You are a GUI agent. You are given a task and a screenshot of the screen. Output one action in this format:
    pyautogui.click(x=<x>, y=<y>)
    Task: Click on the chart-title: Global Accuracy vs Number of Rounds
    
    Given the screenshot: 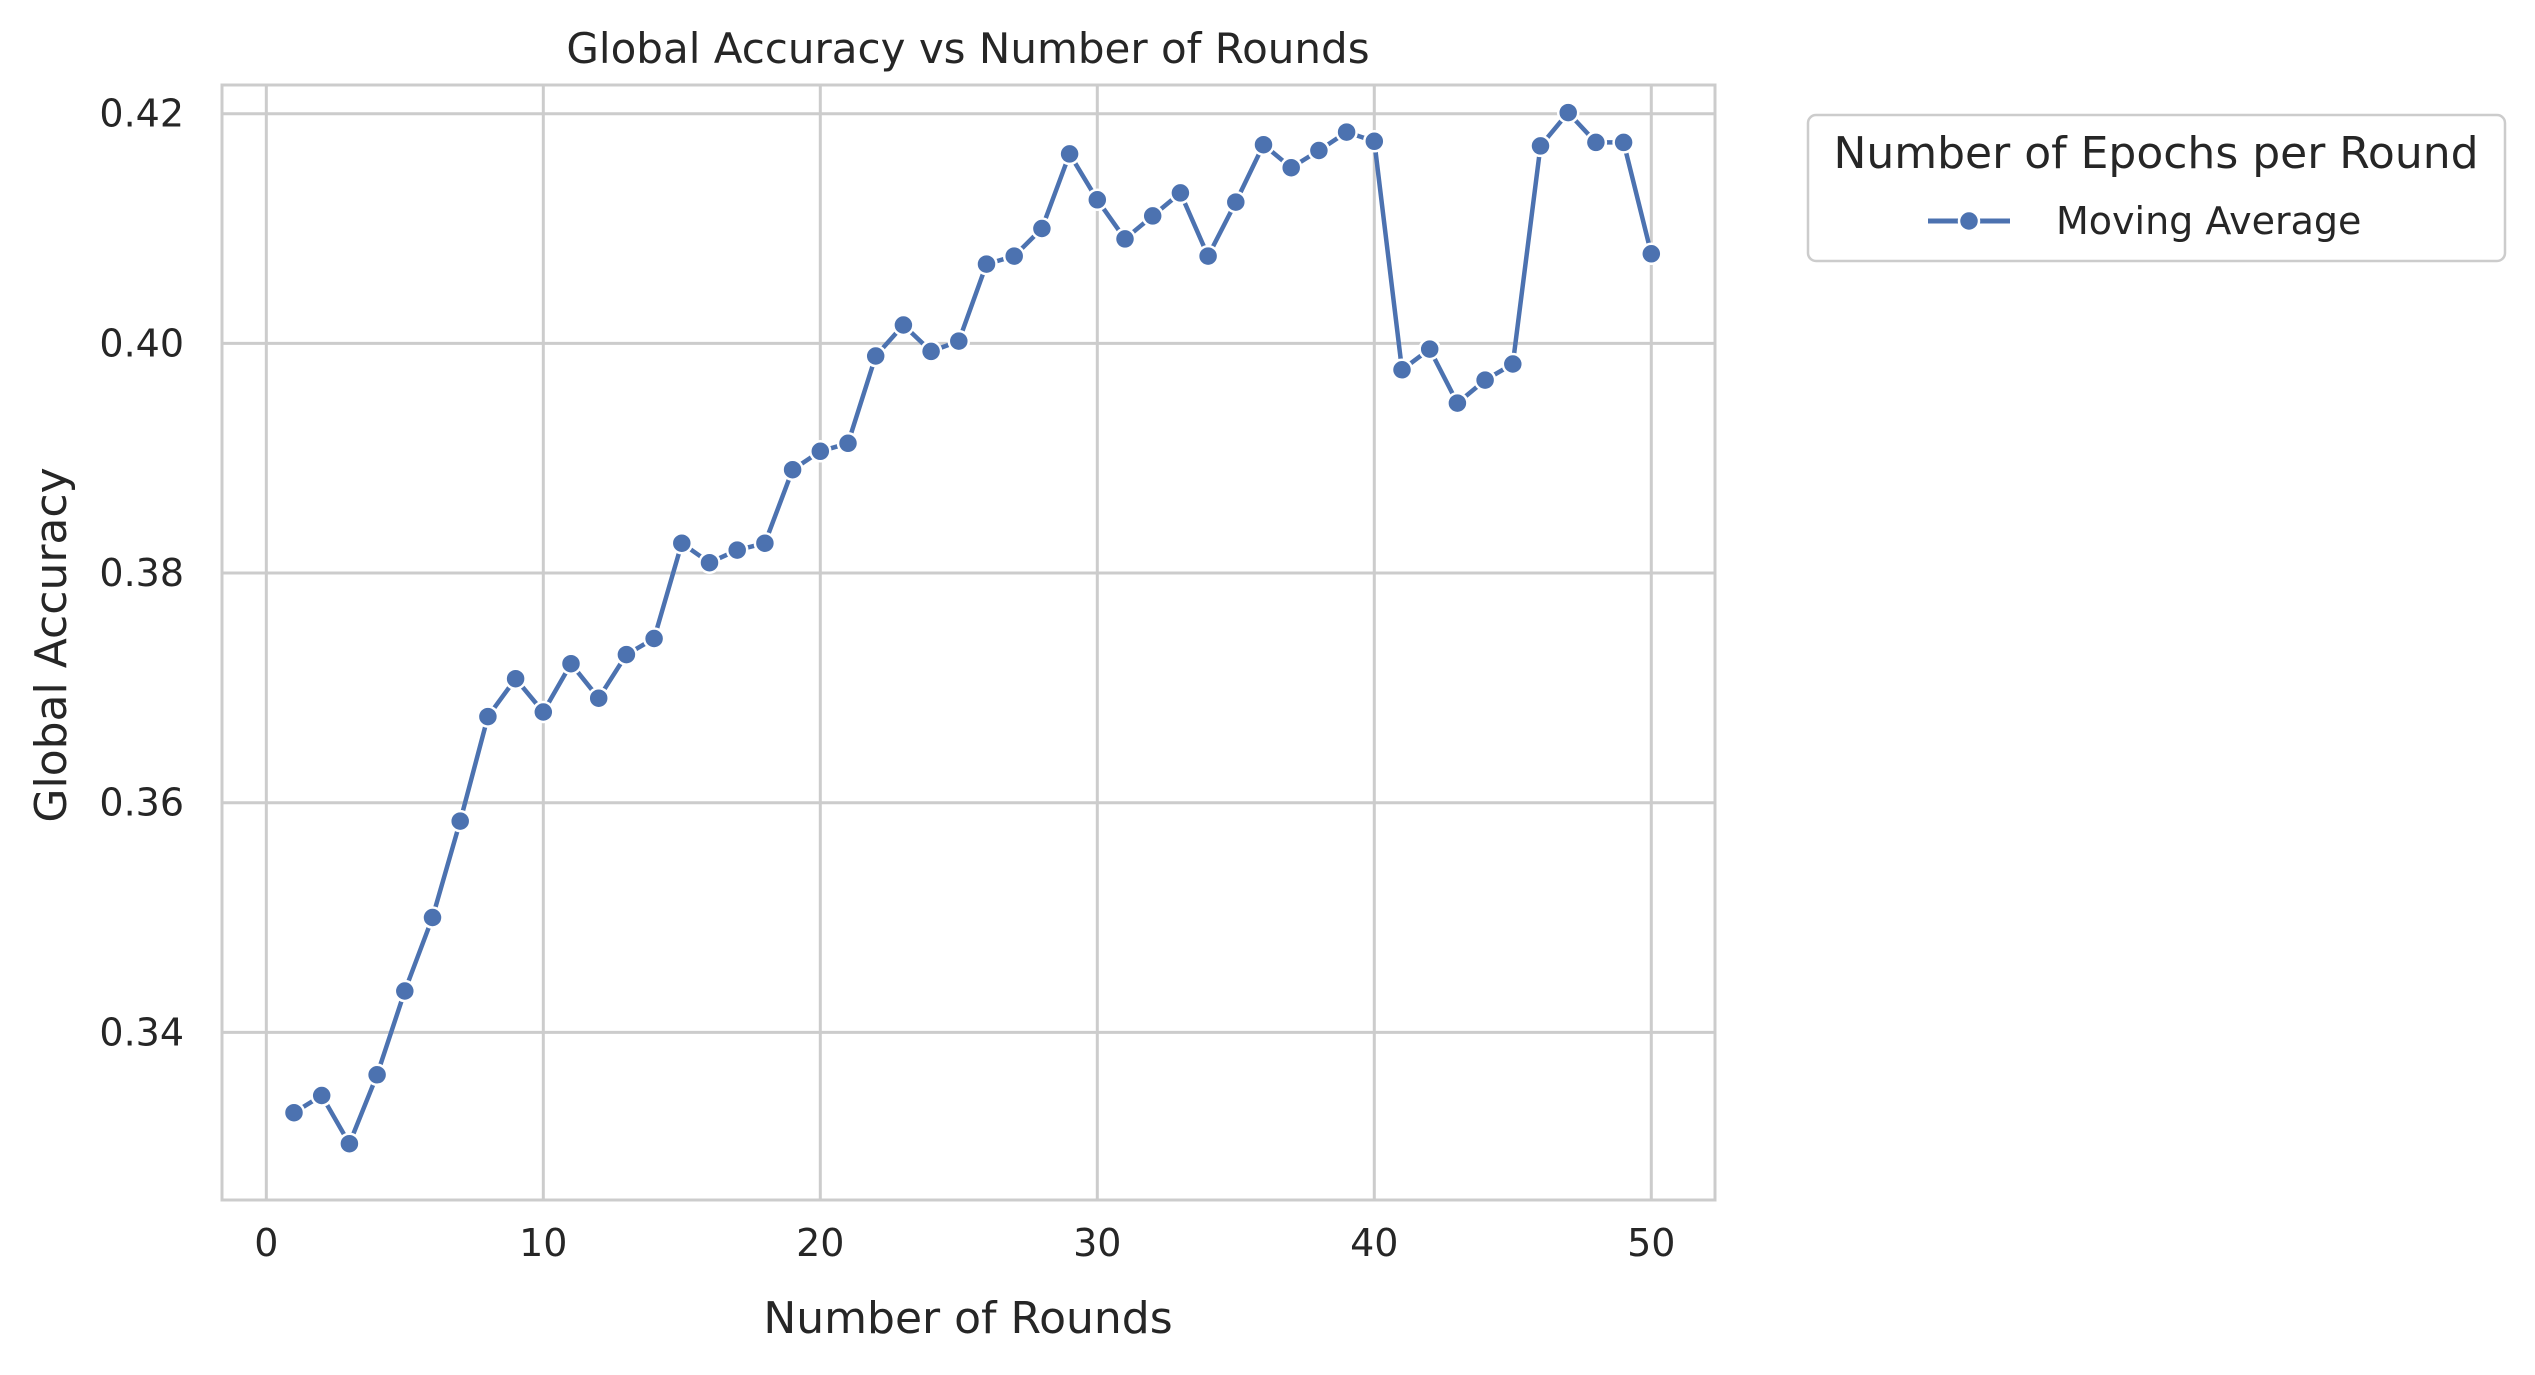 What is the action you would take?
    pyautogui.click(x=967, y=48)
    